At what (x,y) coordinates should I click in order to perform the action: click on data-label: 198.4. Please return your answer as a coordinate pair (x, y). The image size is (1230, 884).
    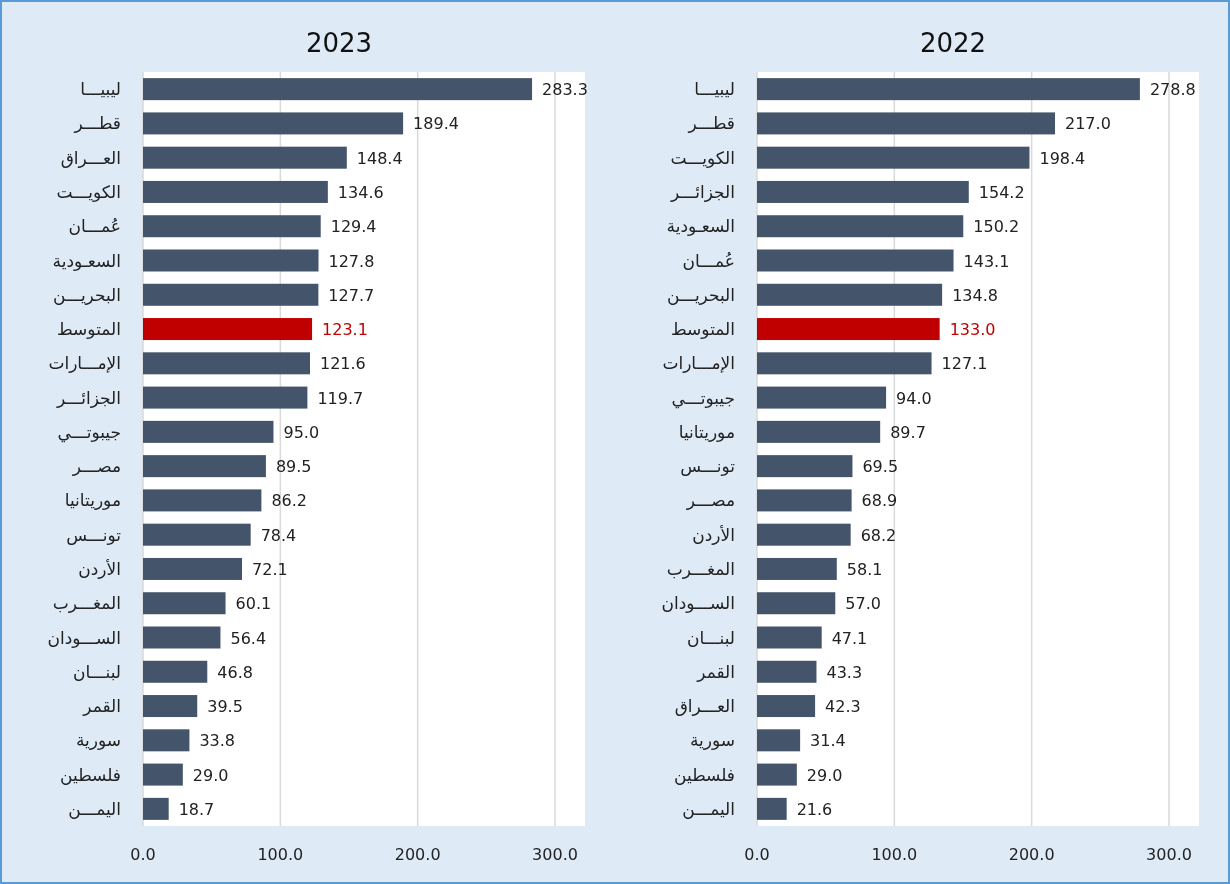
    Looking at the image, I should click on (1062, 158).